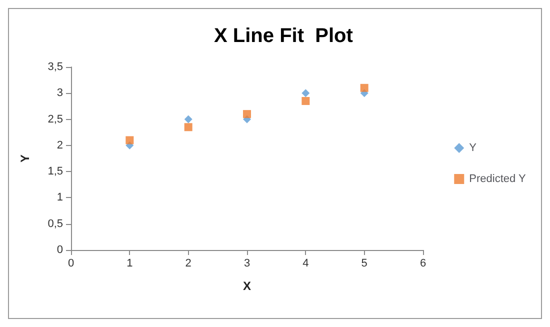 The height and width of the screenshot is (327, 550). I want to click on legend-label: Y, so click(473, 148).